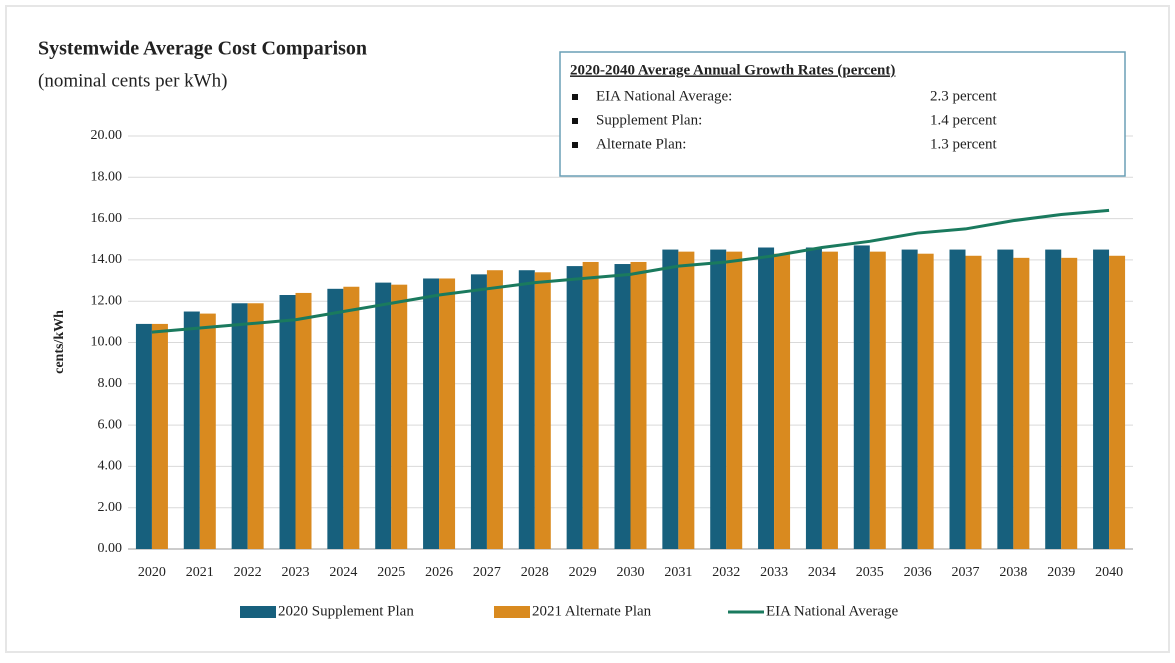 The image size is (1175, 663). What do you see at coordinates (59, 342) in the screenshot?
I see `y-axis-label: cents/kWh` at bounding box center [59, 342].